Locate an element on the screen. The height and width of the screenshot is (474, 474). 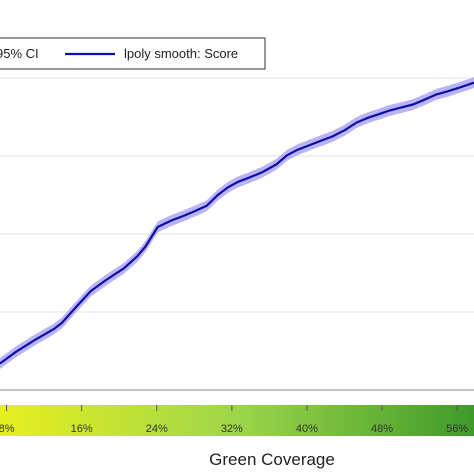
x-ticks: 8% 16% 24% 32% 40% 48% 56% is located at coordinates (234, 420).